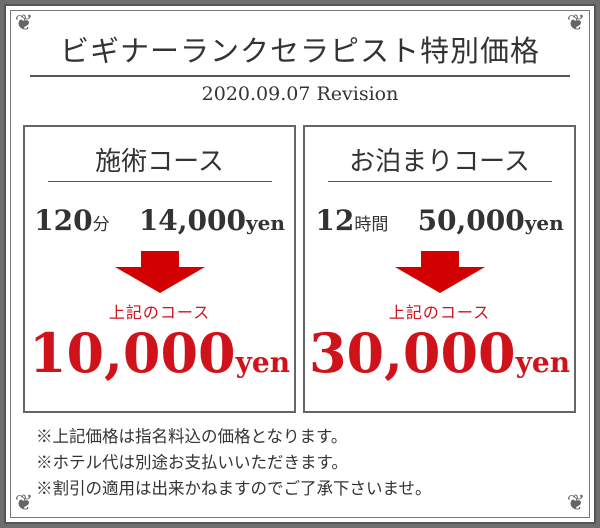 The image size is (600, 528). Describe the element at coordinates (439, 161) in the screenshot. I see `course-name: お泊まりコース` at that location.